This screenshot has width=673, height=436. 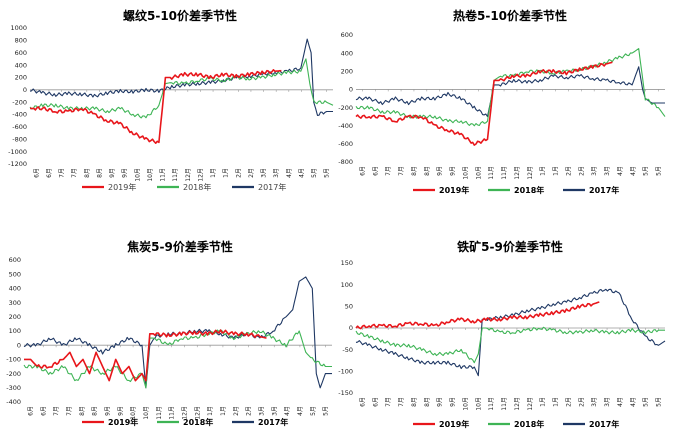 What do you see at coordinates (13, 360) in the screenshot?
I see `y-tick-label: -100` at bounding box center [13, 360].